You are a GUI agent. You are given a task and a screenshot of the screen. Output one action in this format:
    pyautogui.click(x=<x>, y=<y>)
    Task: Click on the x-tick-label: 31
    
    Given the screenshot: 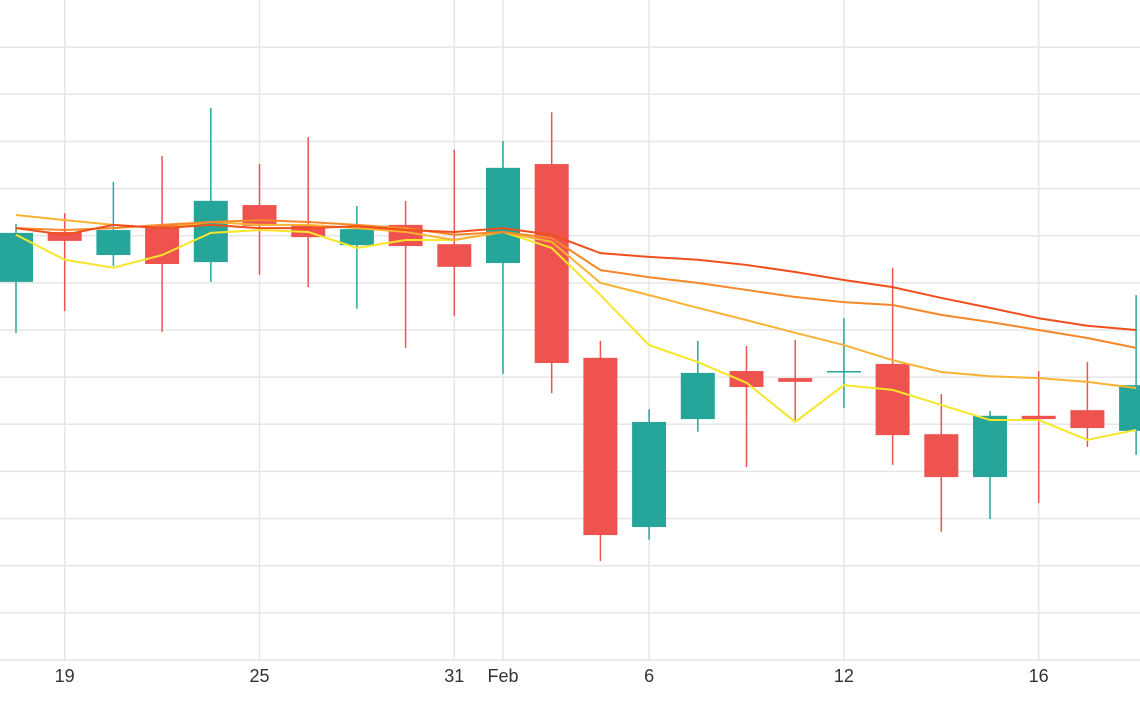 What is the action you would take?
    pyautogui.click(x=454, y=676)
    